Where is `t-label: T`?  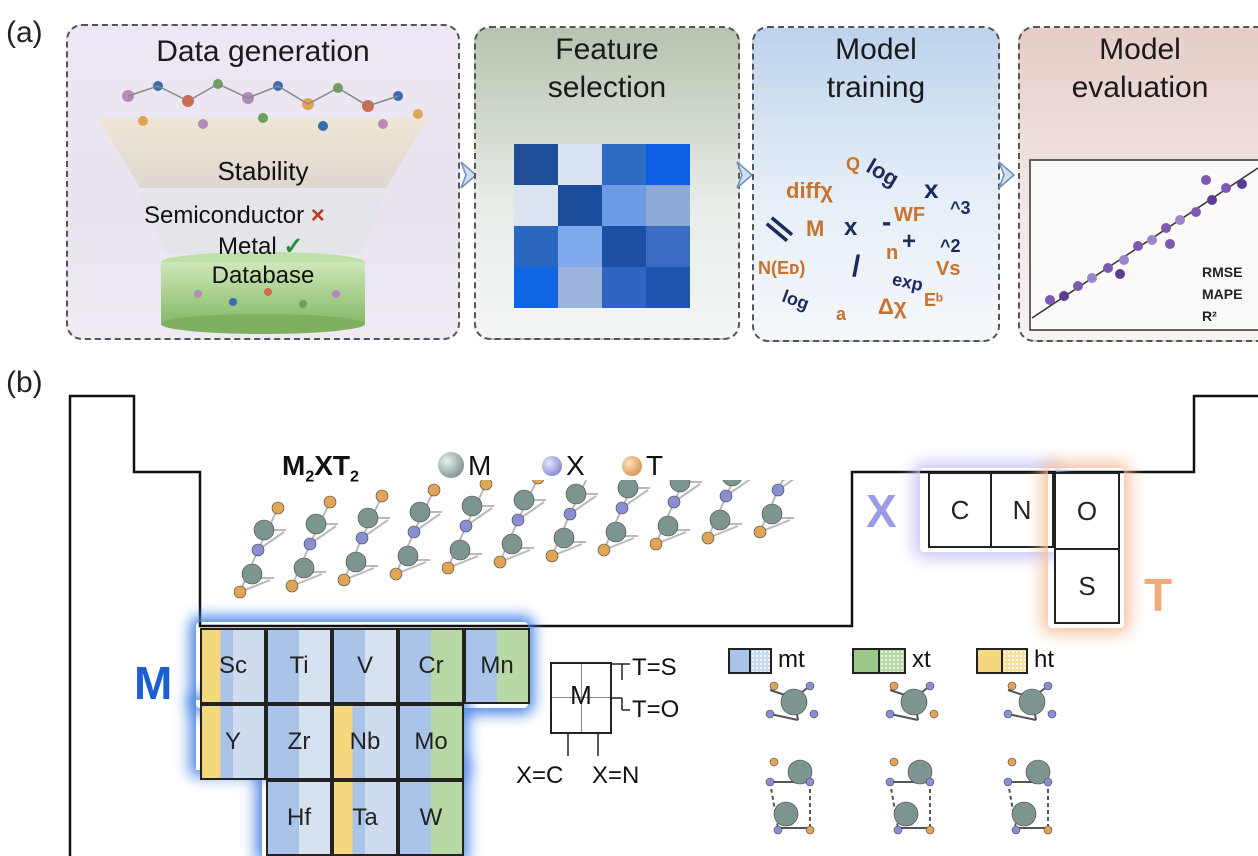 t-label: T is located at coordinates (1158, 595).